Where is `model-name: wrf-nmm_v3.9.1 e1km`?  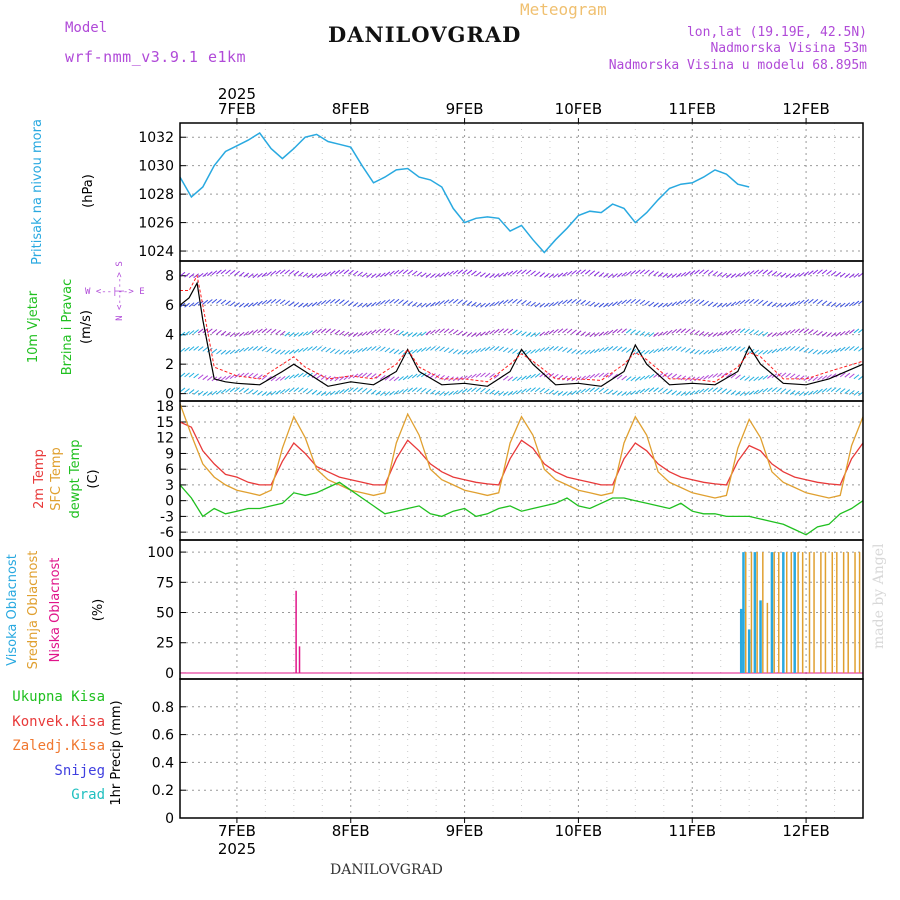
model-name: wrf-nmm_v3.9.1 e1km is located at coordinates (156, 57).